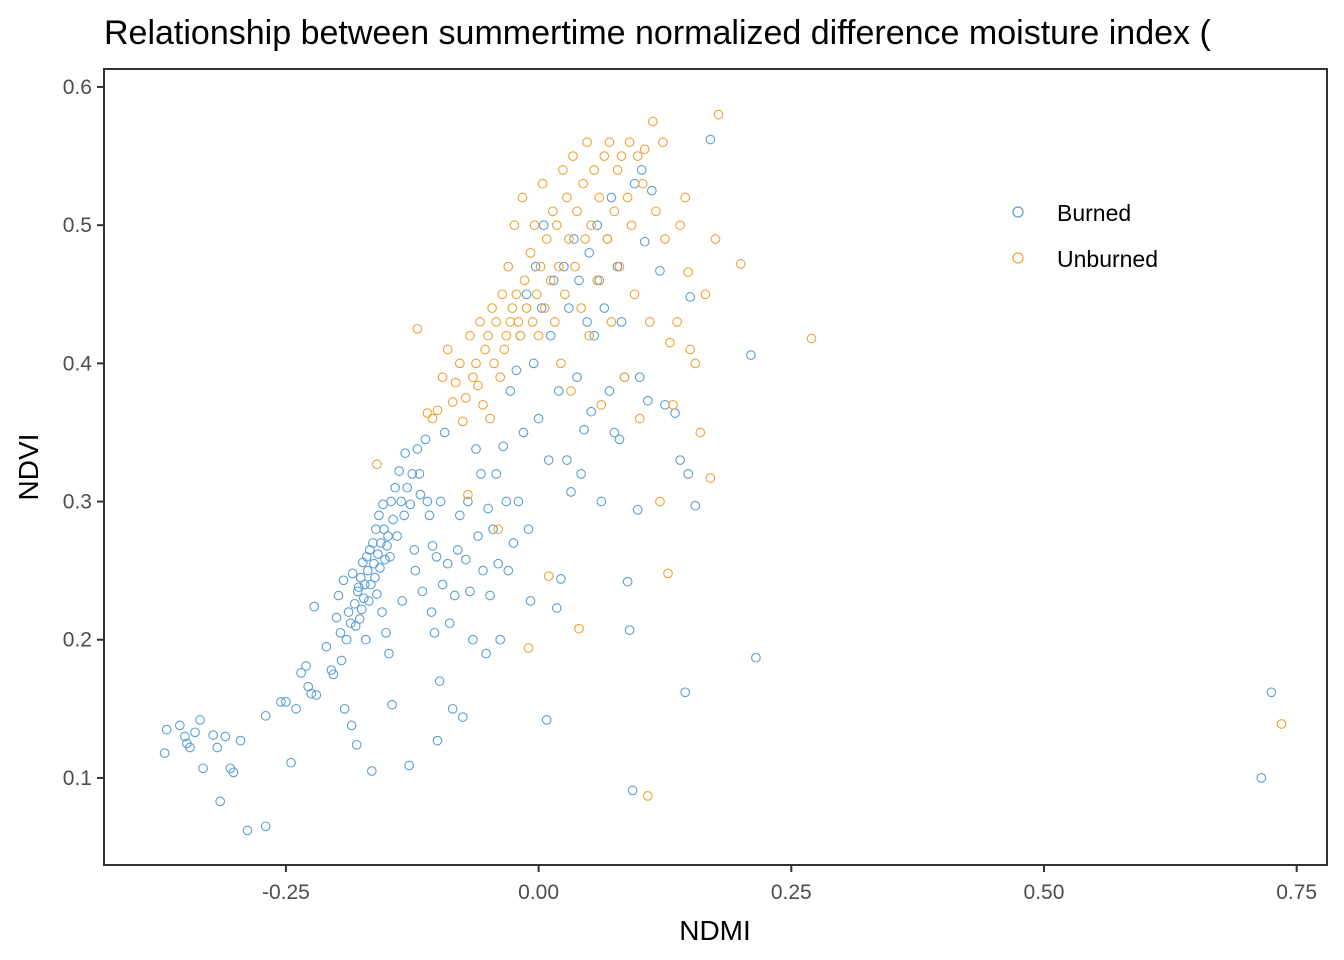 The height and width of the screenshot is (960, 1344). Describe the element at coordinates (1296, 892) in the screenshot. I see `x-tick-label: 0.75` at that location.